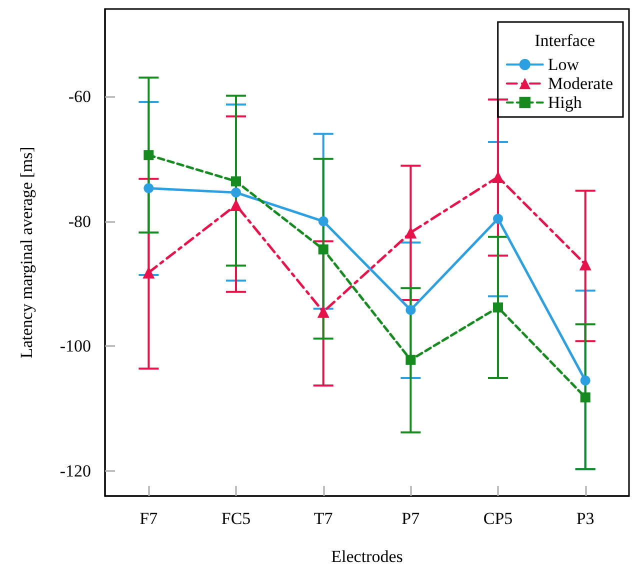  What do you see at coordinates (367, 556) in the screenshot?
I see `x-axis-title: Electrodes` at bounding box center [367, 556].